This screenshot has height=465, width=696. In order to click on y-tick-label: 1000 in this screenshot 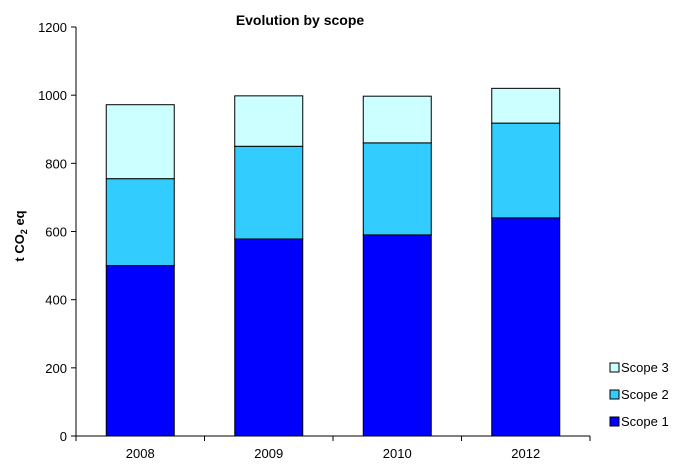, I will do `click(52, 95)`.